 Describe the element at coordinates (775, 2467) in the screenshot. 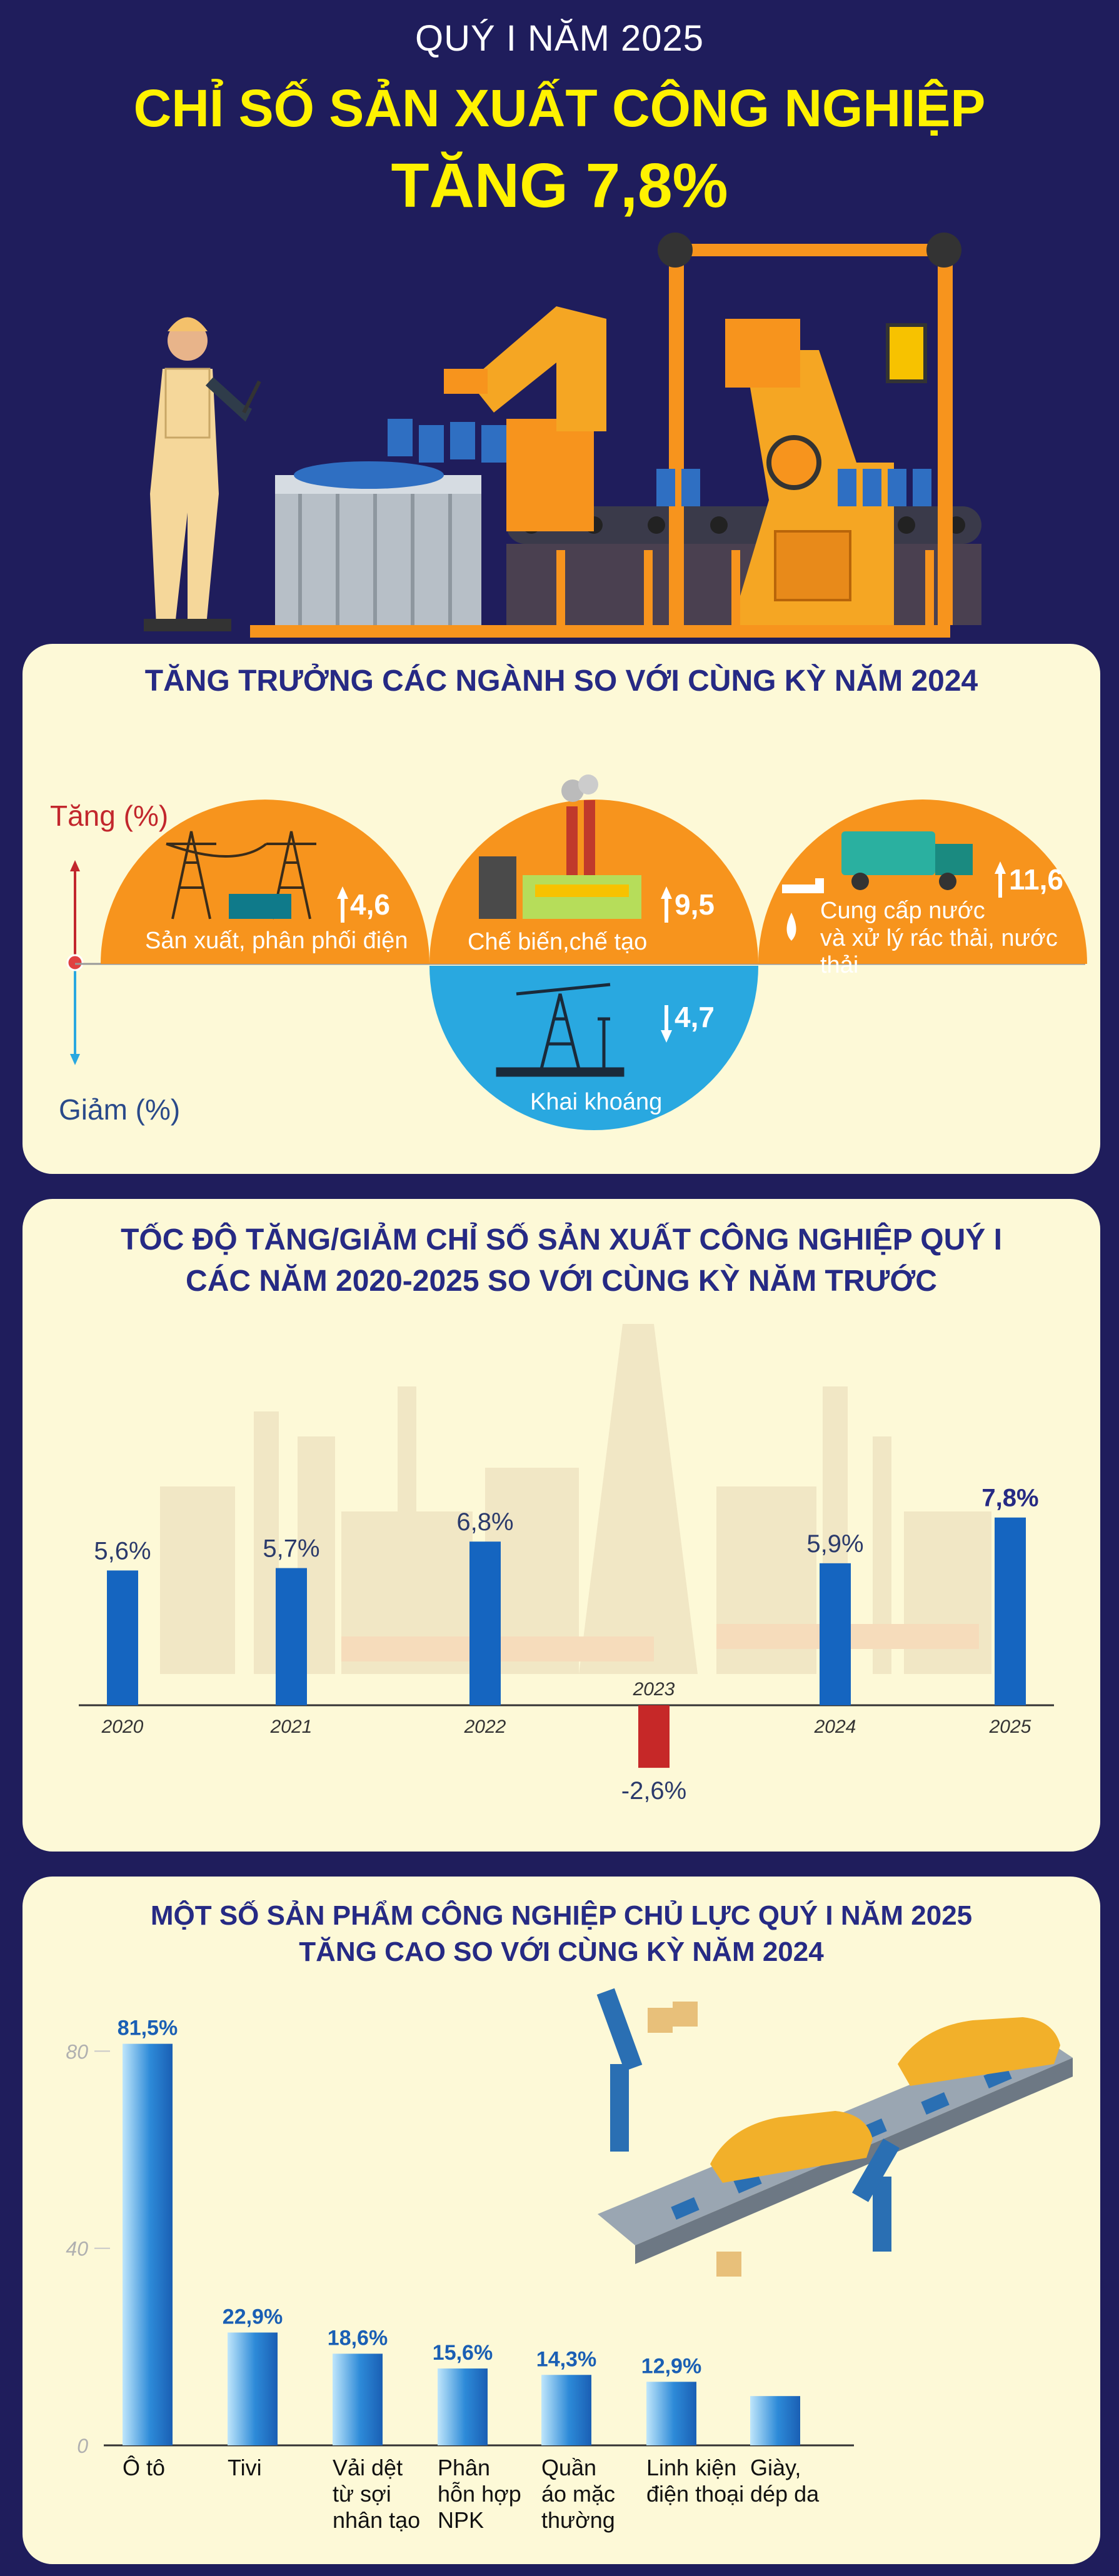

I see `product-category-label-6-0: Giày,` at that location.